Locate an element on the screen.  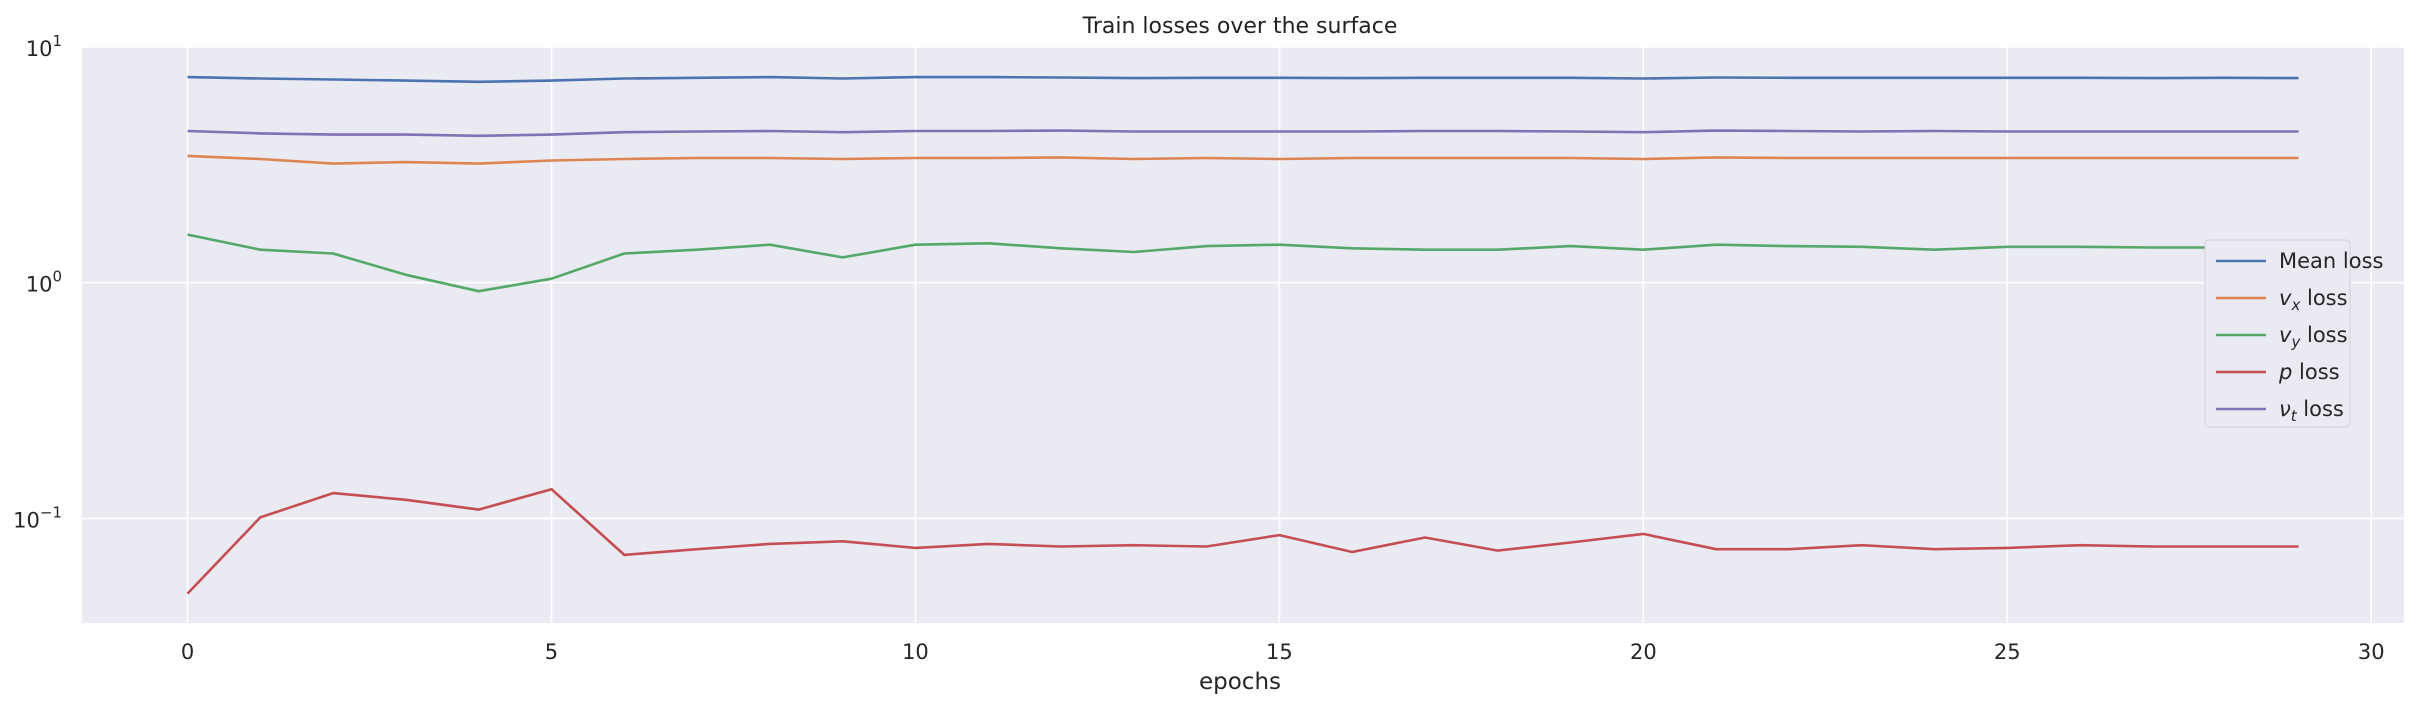
x-axis: 0 5 10 15 20 25 30 is located at coordinates (1283, 652).